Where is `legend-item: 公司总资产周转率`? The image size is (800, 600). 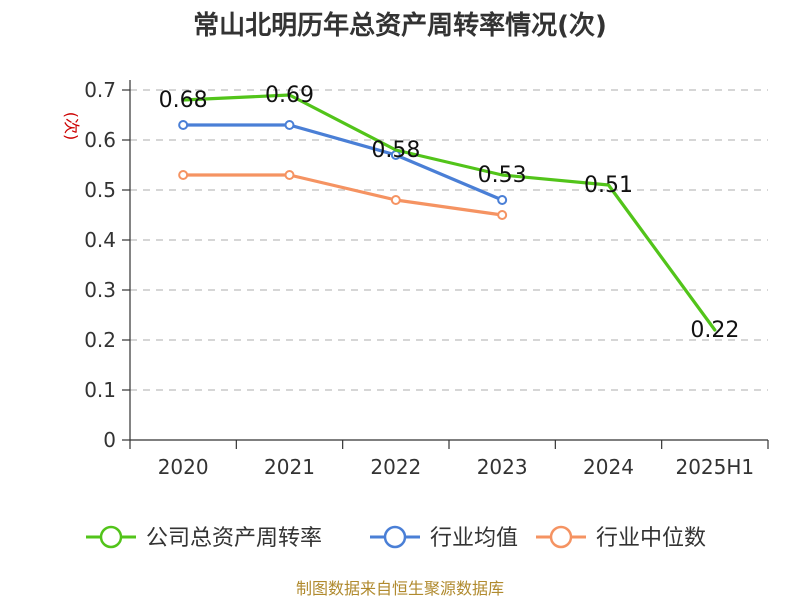
legend-item: 公司总资产周转率 is located at coordinates (204, 538).